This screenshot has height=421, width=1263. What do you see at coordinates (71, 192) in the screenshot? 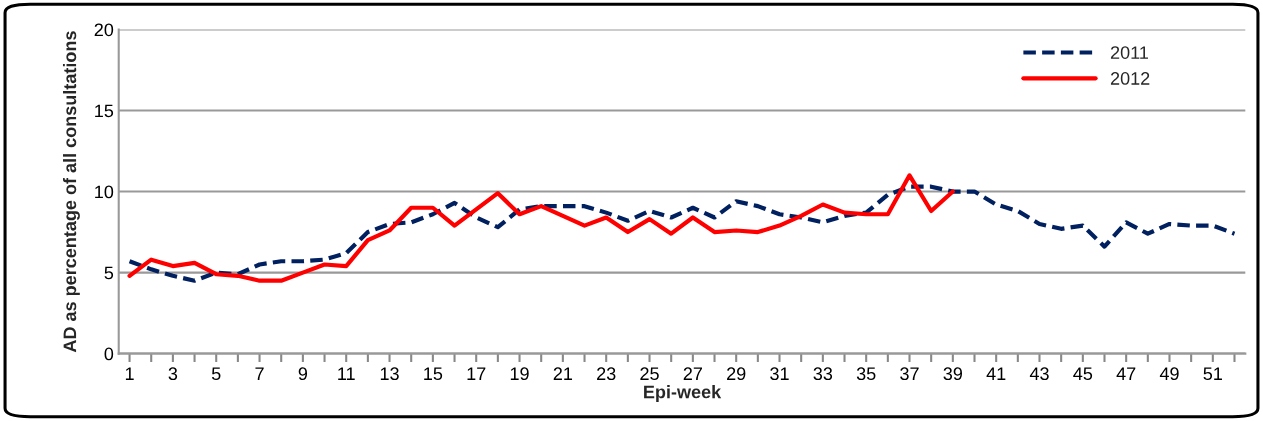
I see `y-axis-title: AD as percentage of all consultations` at bounding box center [71, 192].